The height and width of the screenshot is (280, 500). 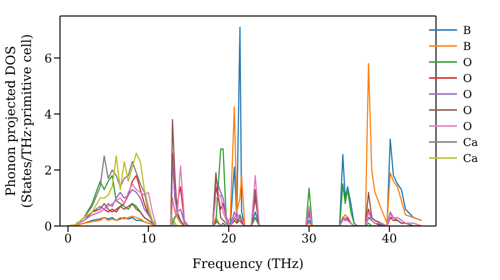 I want to click on y-axis-title: Phonon projected DOS (States/THz·primitive cell), so click(x=20, y=120).